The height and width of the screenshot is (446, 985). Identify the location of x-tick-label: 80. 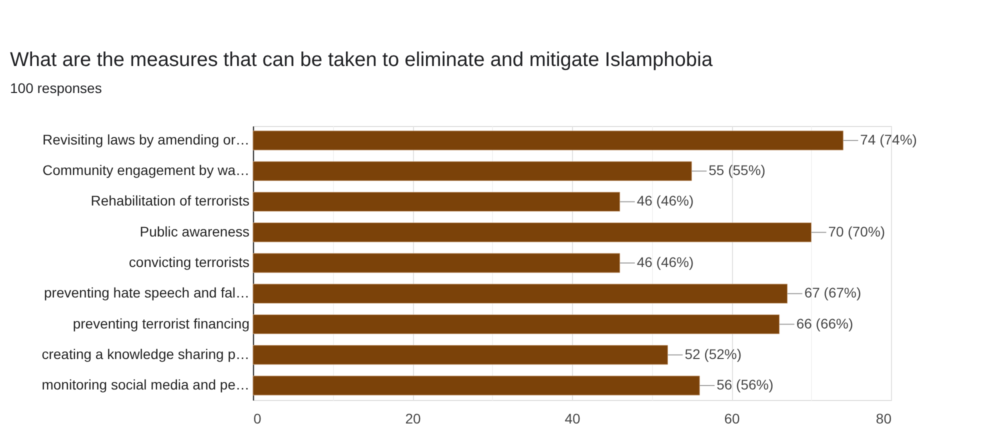
(884, 418).